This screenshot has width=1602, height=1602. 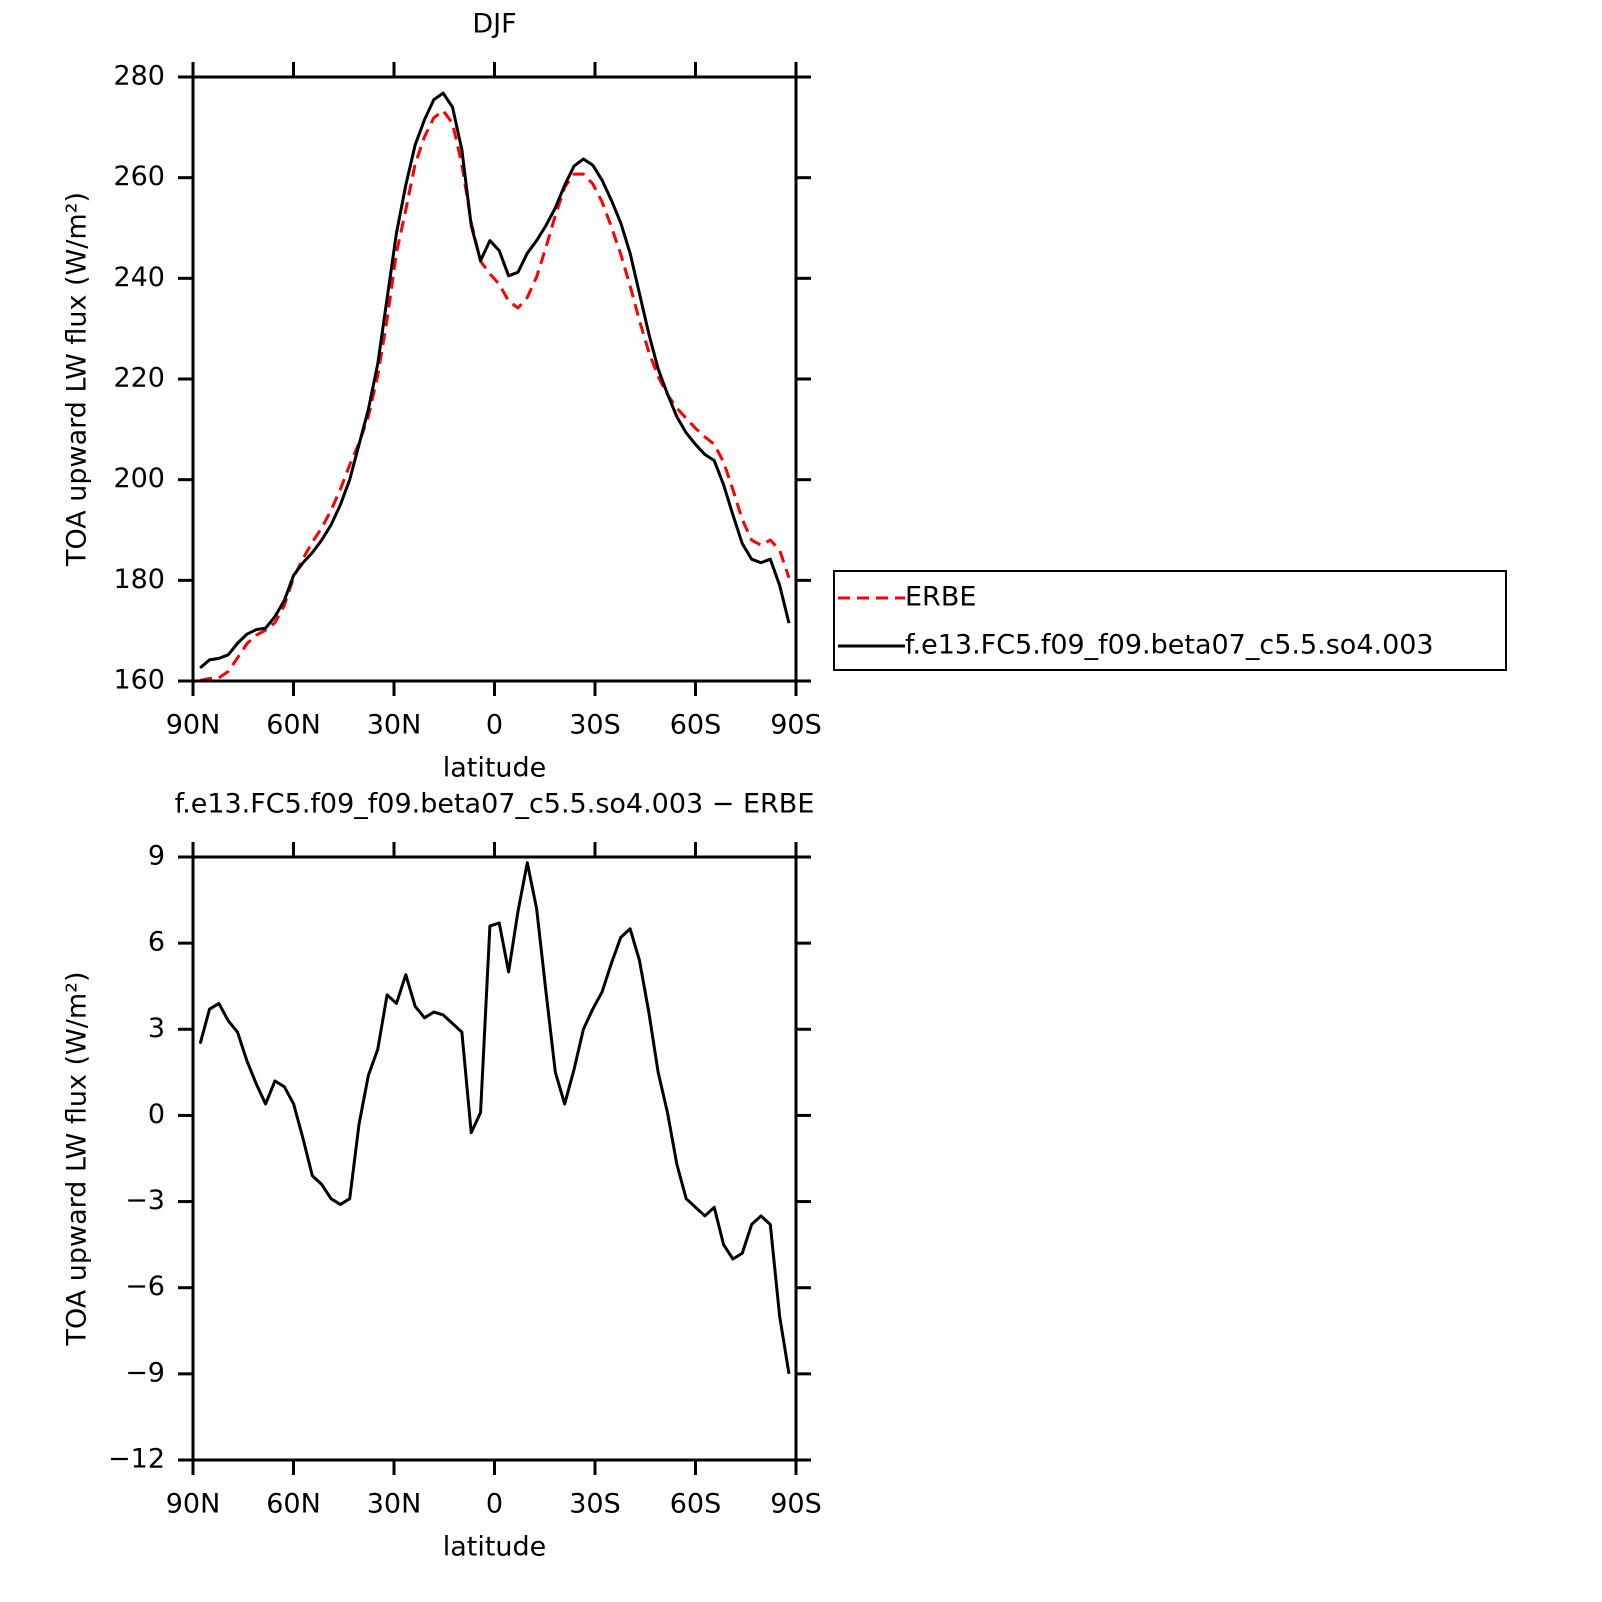 I want to click on legend-label: ERBE, so click(x=940, y=597).